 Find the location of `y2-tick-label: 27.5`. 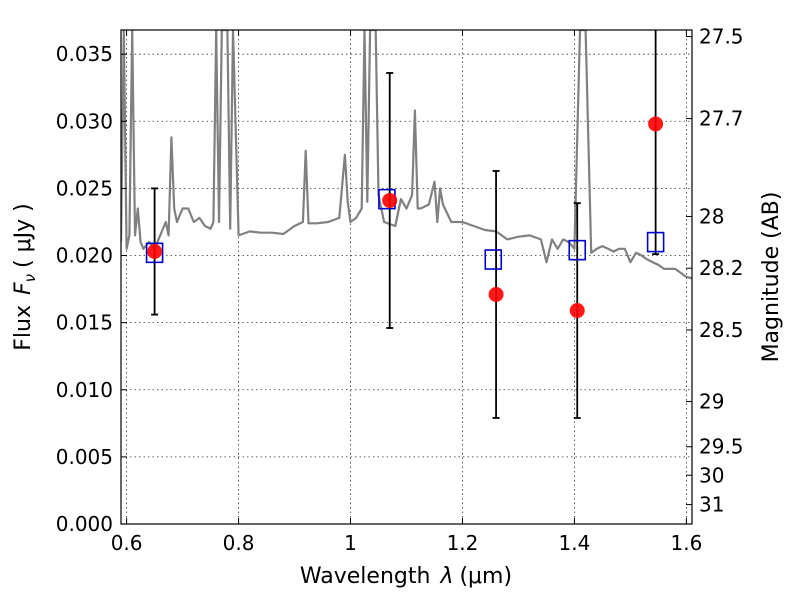

y2-tick-label: 27.5 is located at coordinates (721, 37).